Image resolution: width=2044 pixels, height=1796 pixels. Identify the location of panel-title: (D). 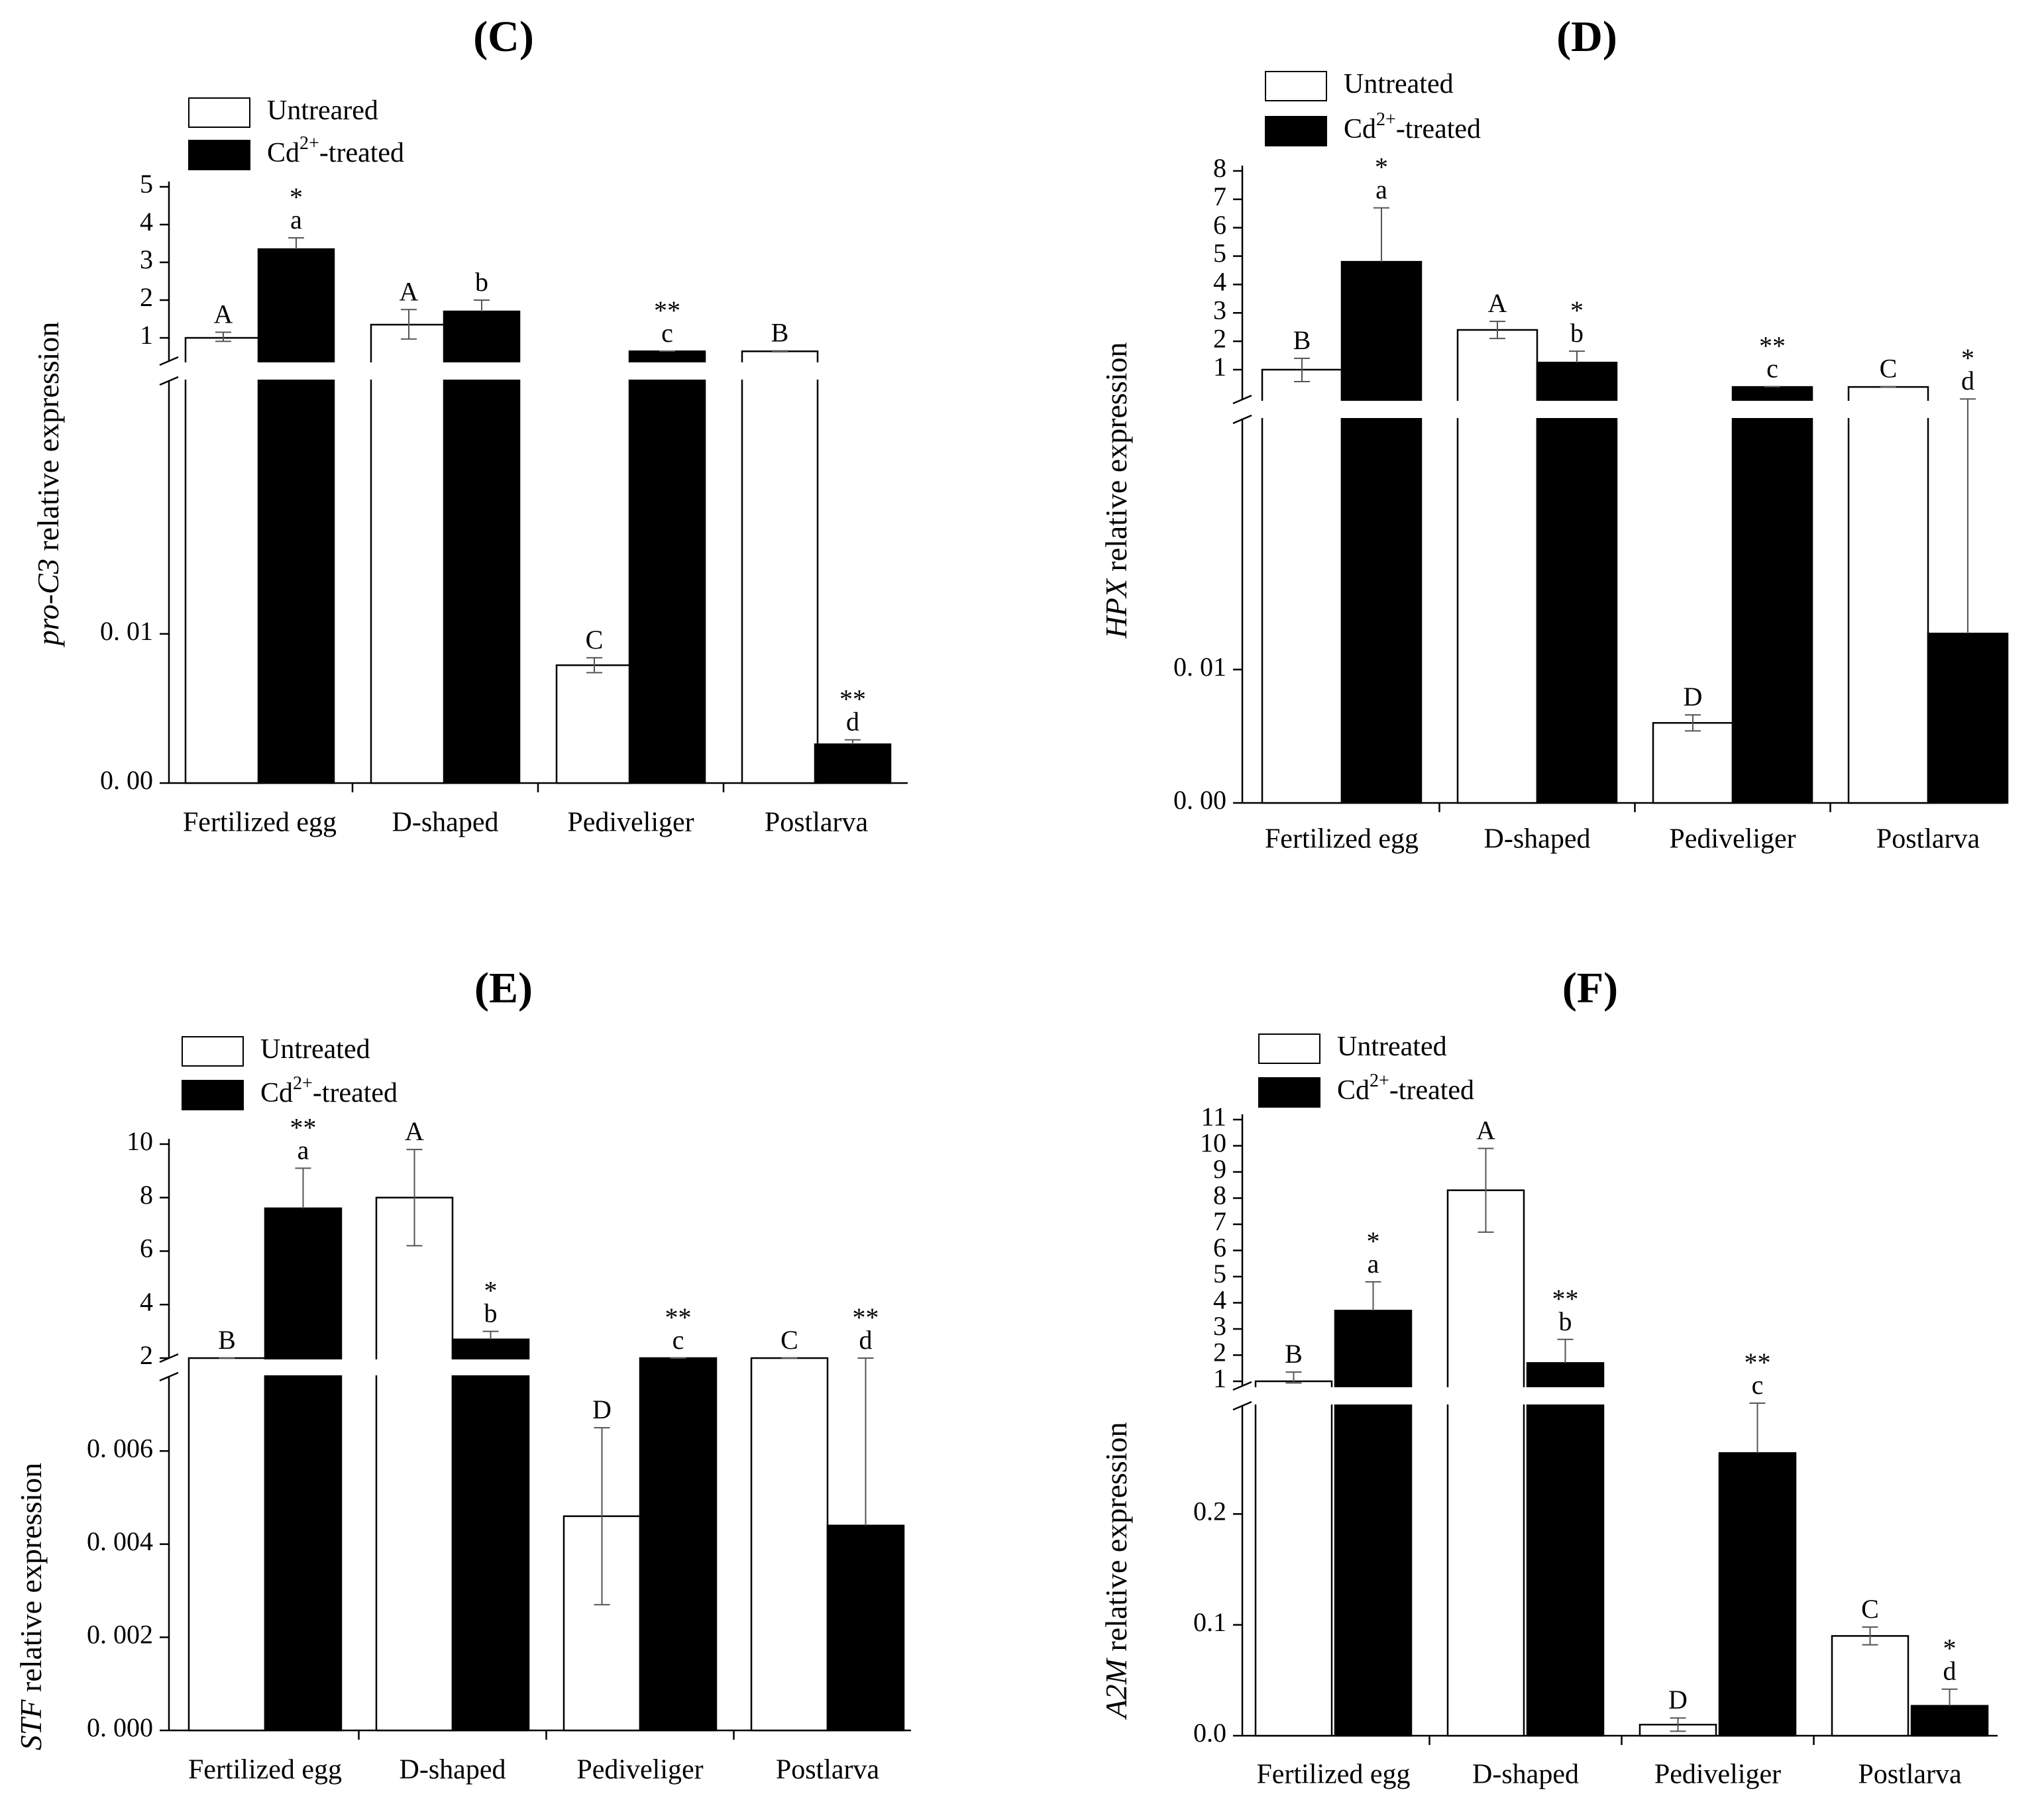
(1586, 37).